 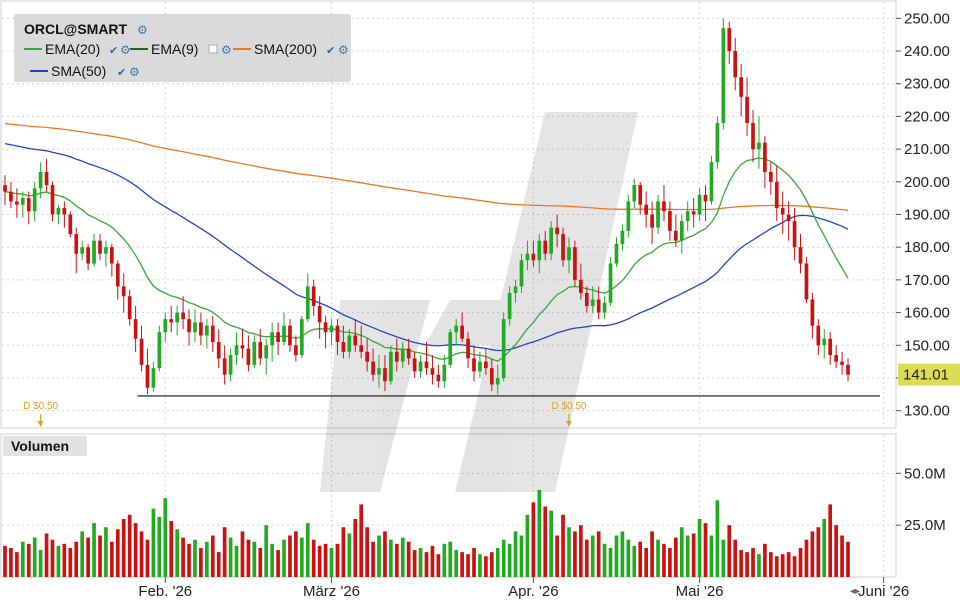 I want to click on x-tick-label: Apr. '26, so click(x=533, y=591).